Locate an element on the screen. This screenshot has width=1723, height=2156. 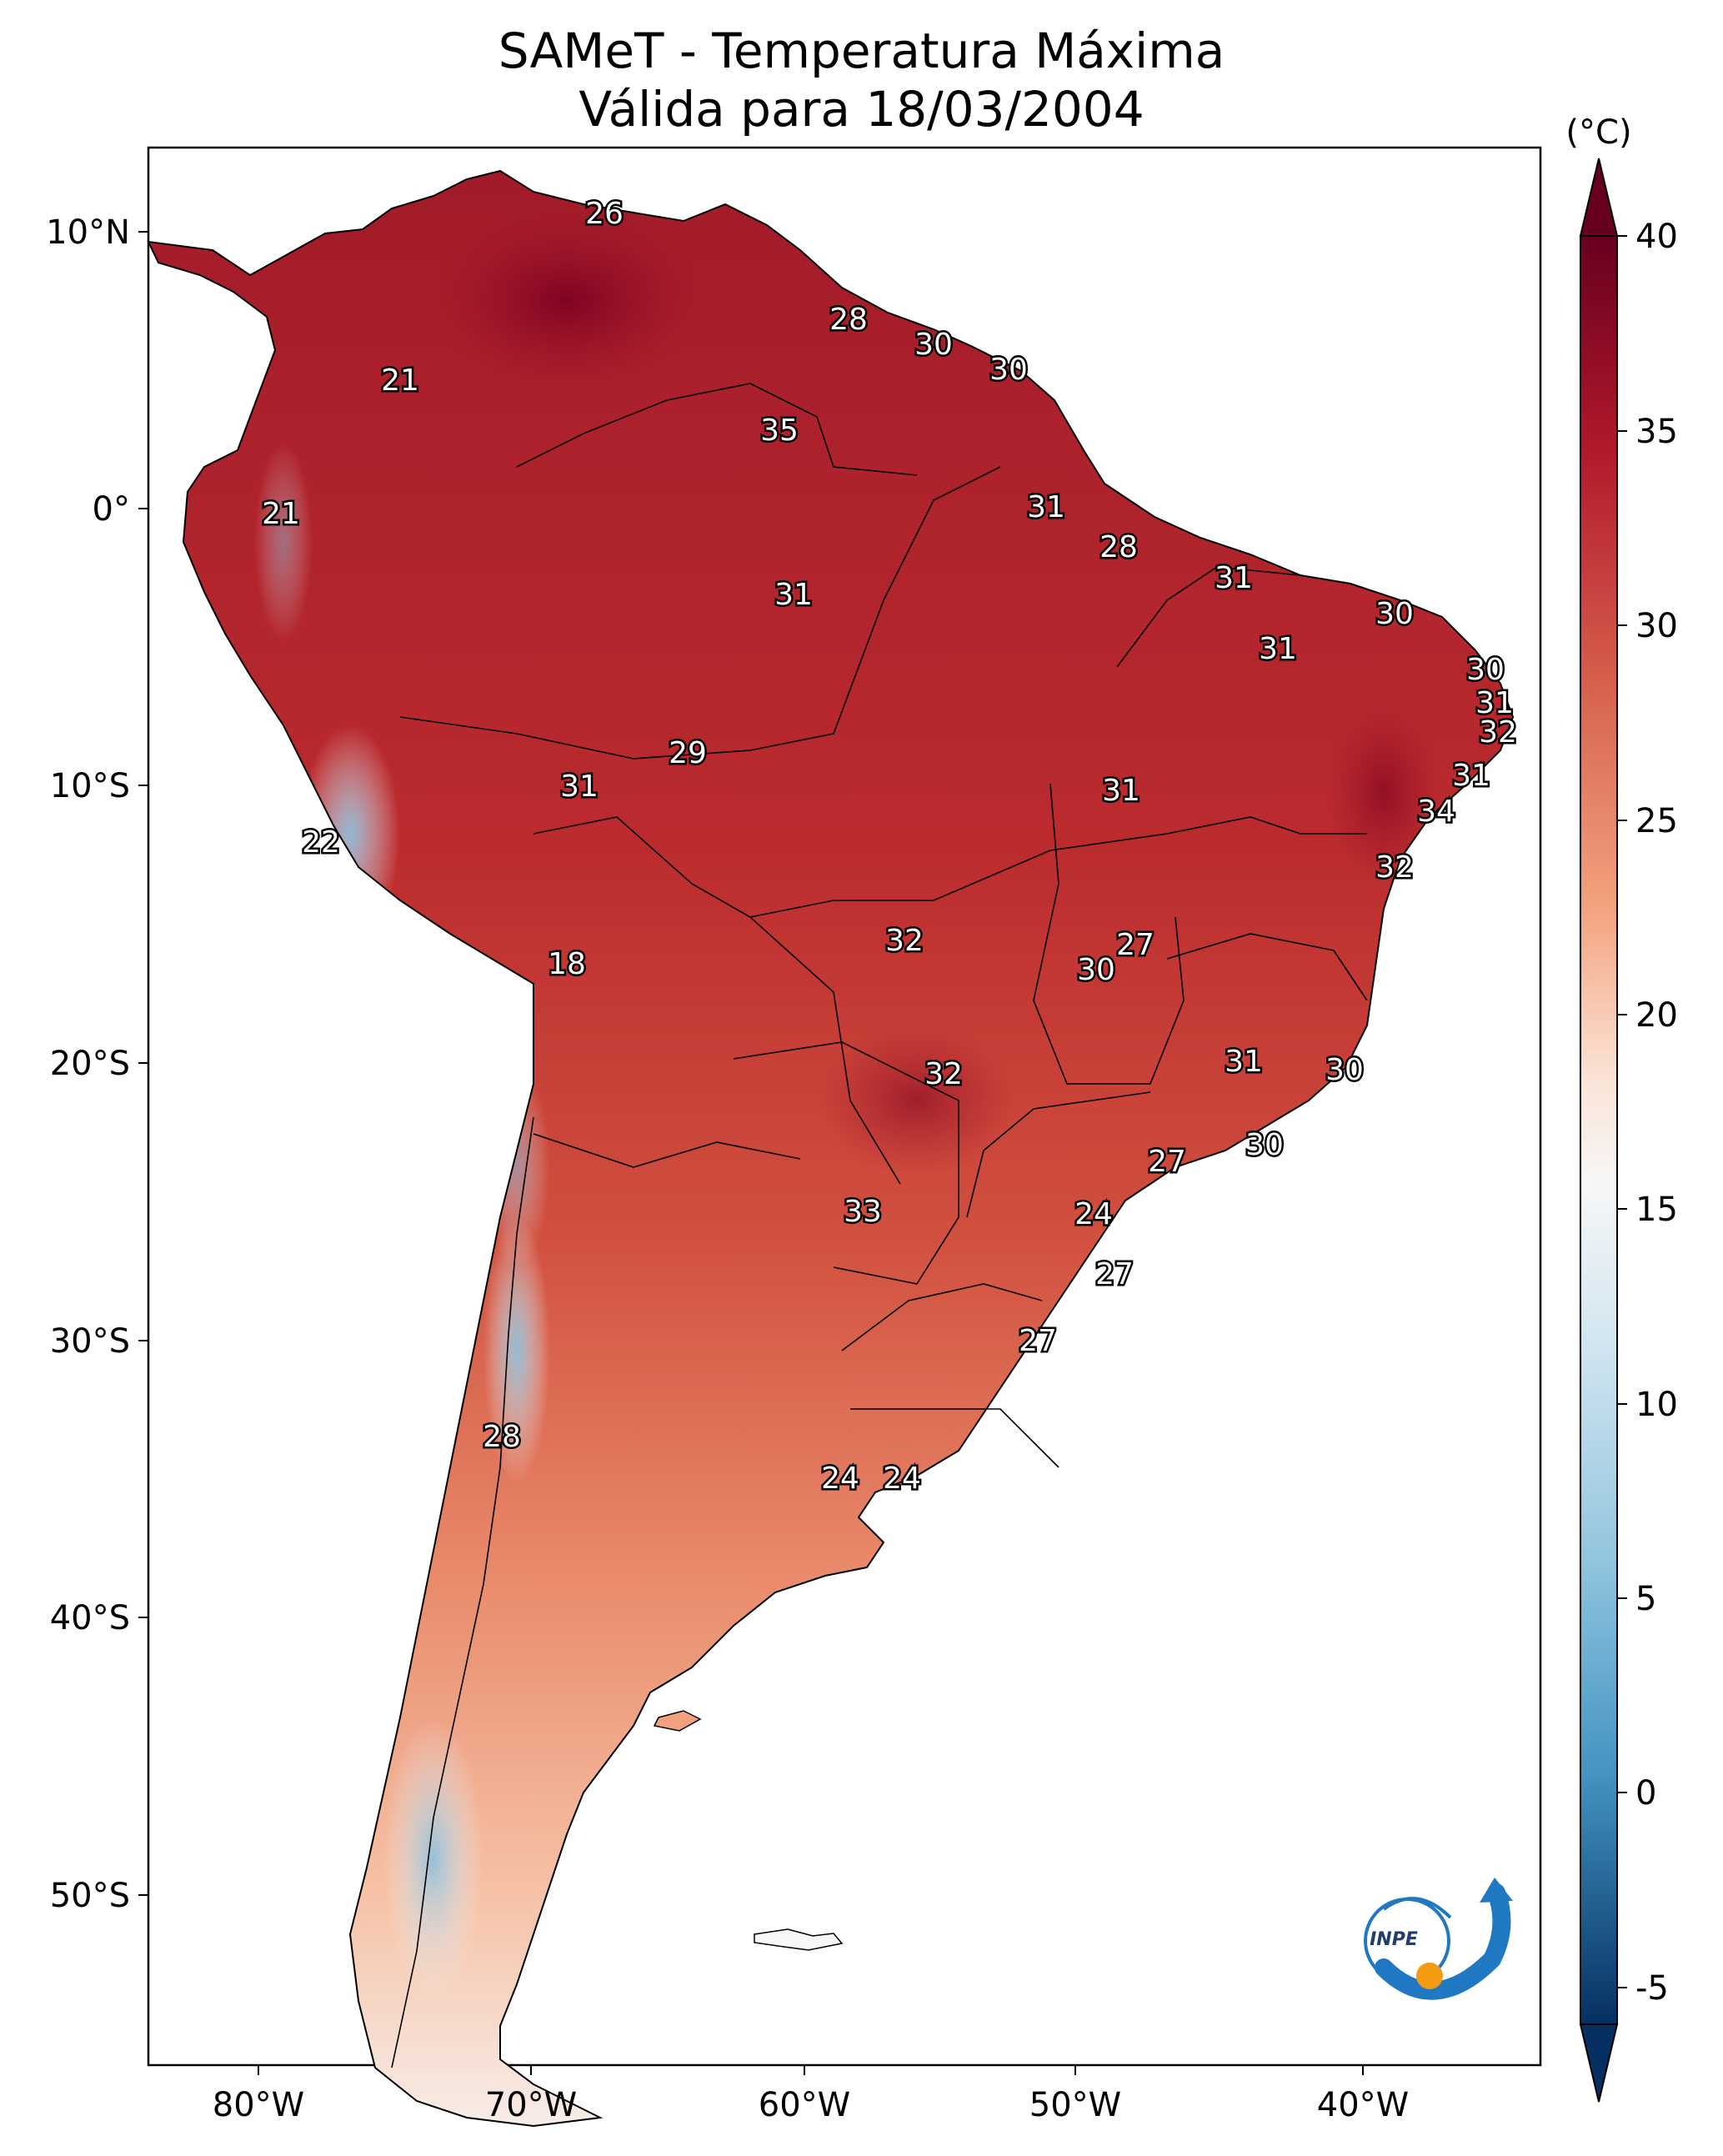
colorbar-tick-35: 35 is located at coordinates (1657, 432).